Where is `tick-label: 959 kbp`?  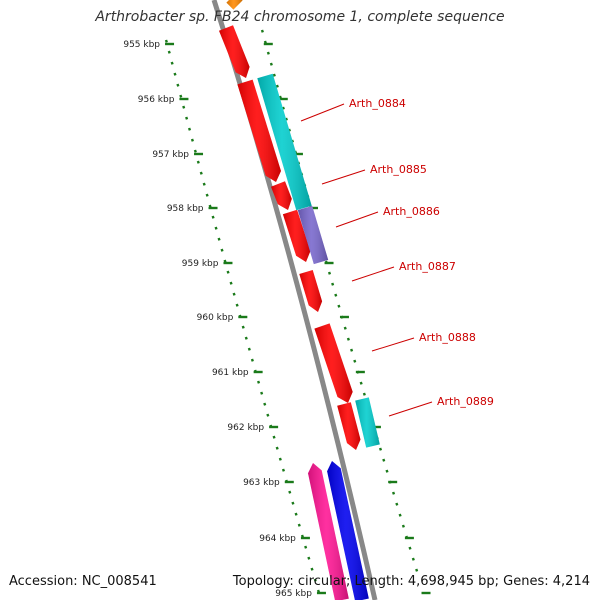 tick-label: 959 kbp is located at coordinates (200, 264).